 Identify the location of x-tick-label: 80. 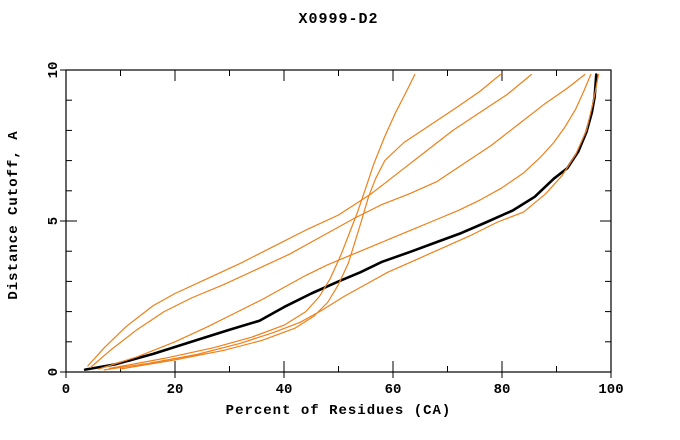
(502, 390).